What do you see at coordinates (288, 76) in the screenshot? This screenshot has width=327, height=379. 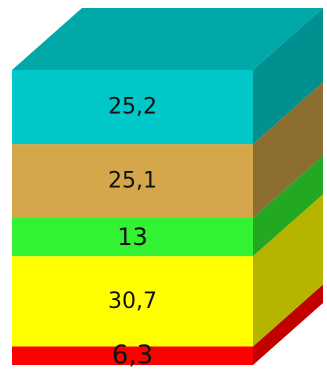 I see `segment-25-2-side` at bounding box center [288, 76].